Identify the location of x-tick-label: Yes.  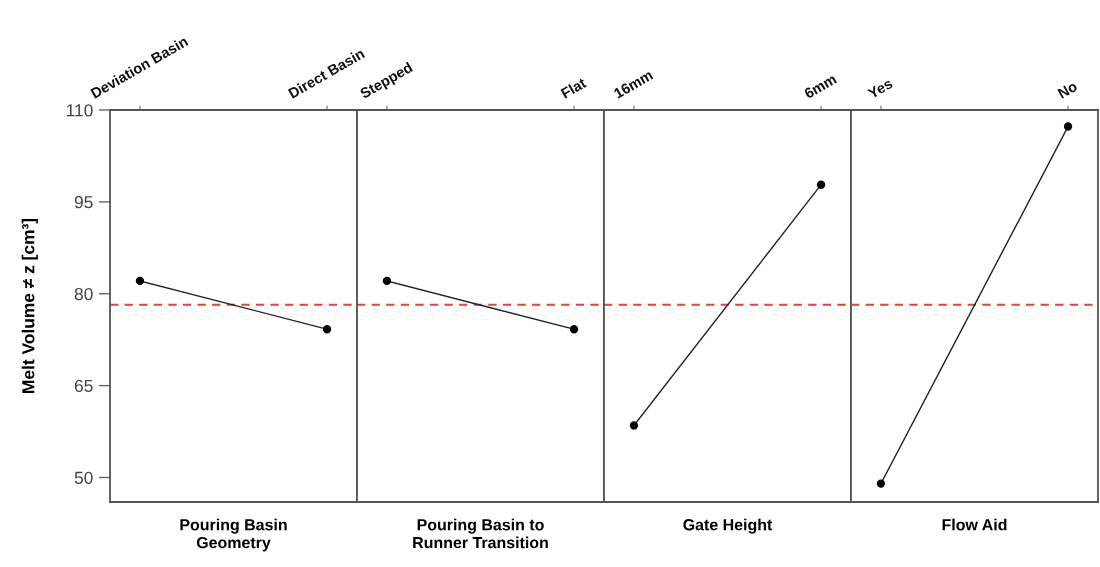
(880, 89).